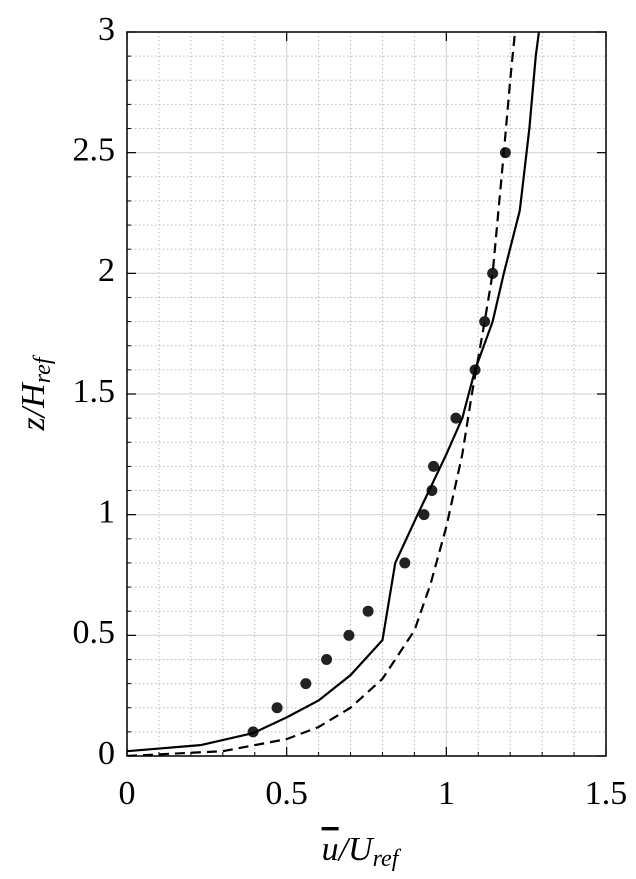 The height and width of the screenshot is (879, 636). I want to click on x-label-part: ref, so click(387, 859).